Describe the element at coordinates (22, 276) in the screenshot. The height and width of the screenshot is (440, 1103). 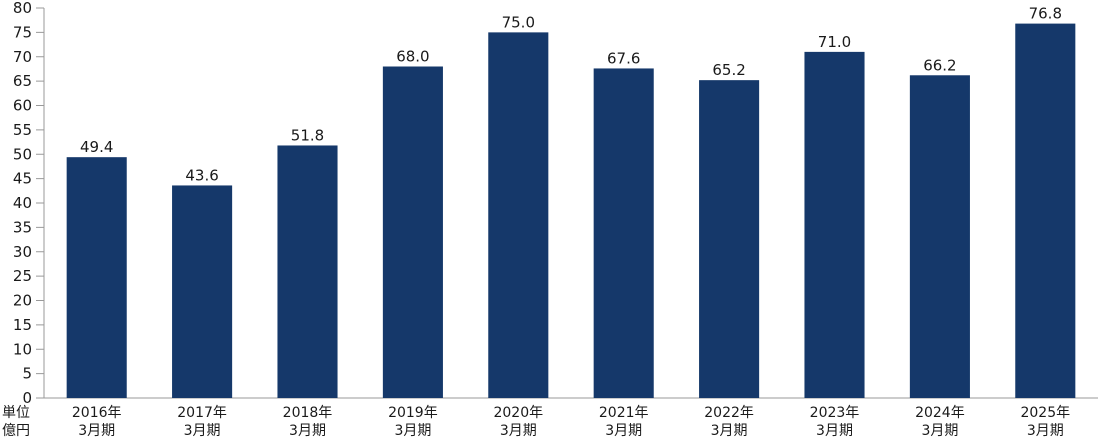
I see `y-tick-label: 25` at that location.